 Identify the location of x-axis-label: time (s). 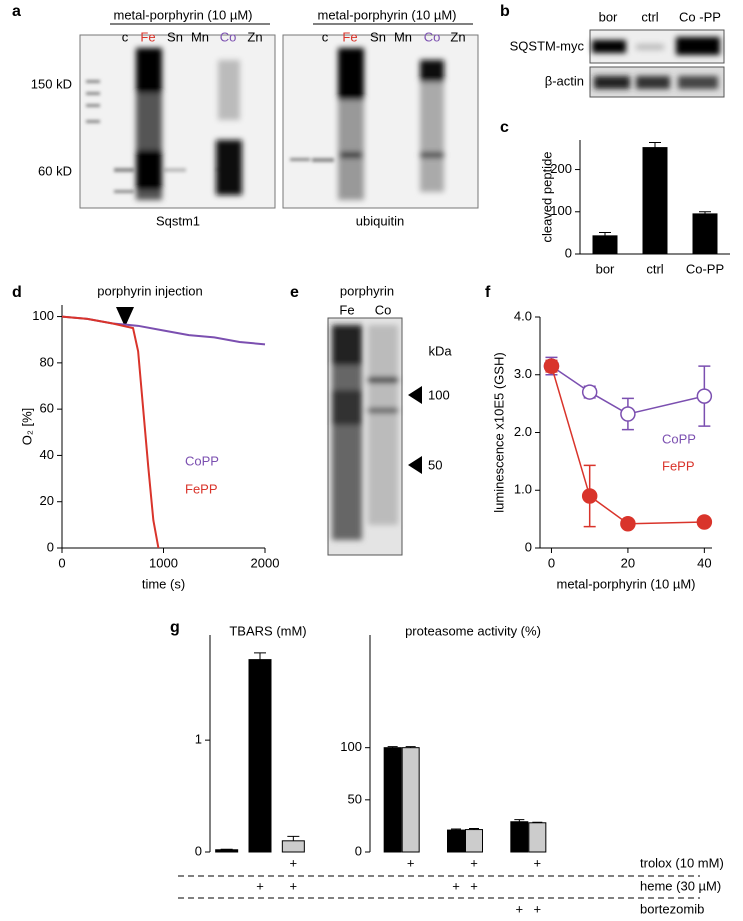
(163, 583).